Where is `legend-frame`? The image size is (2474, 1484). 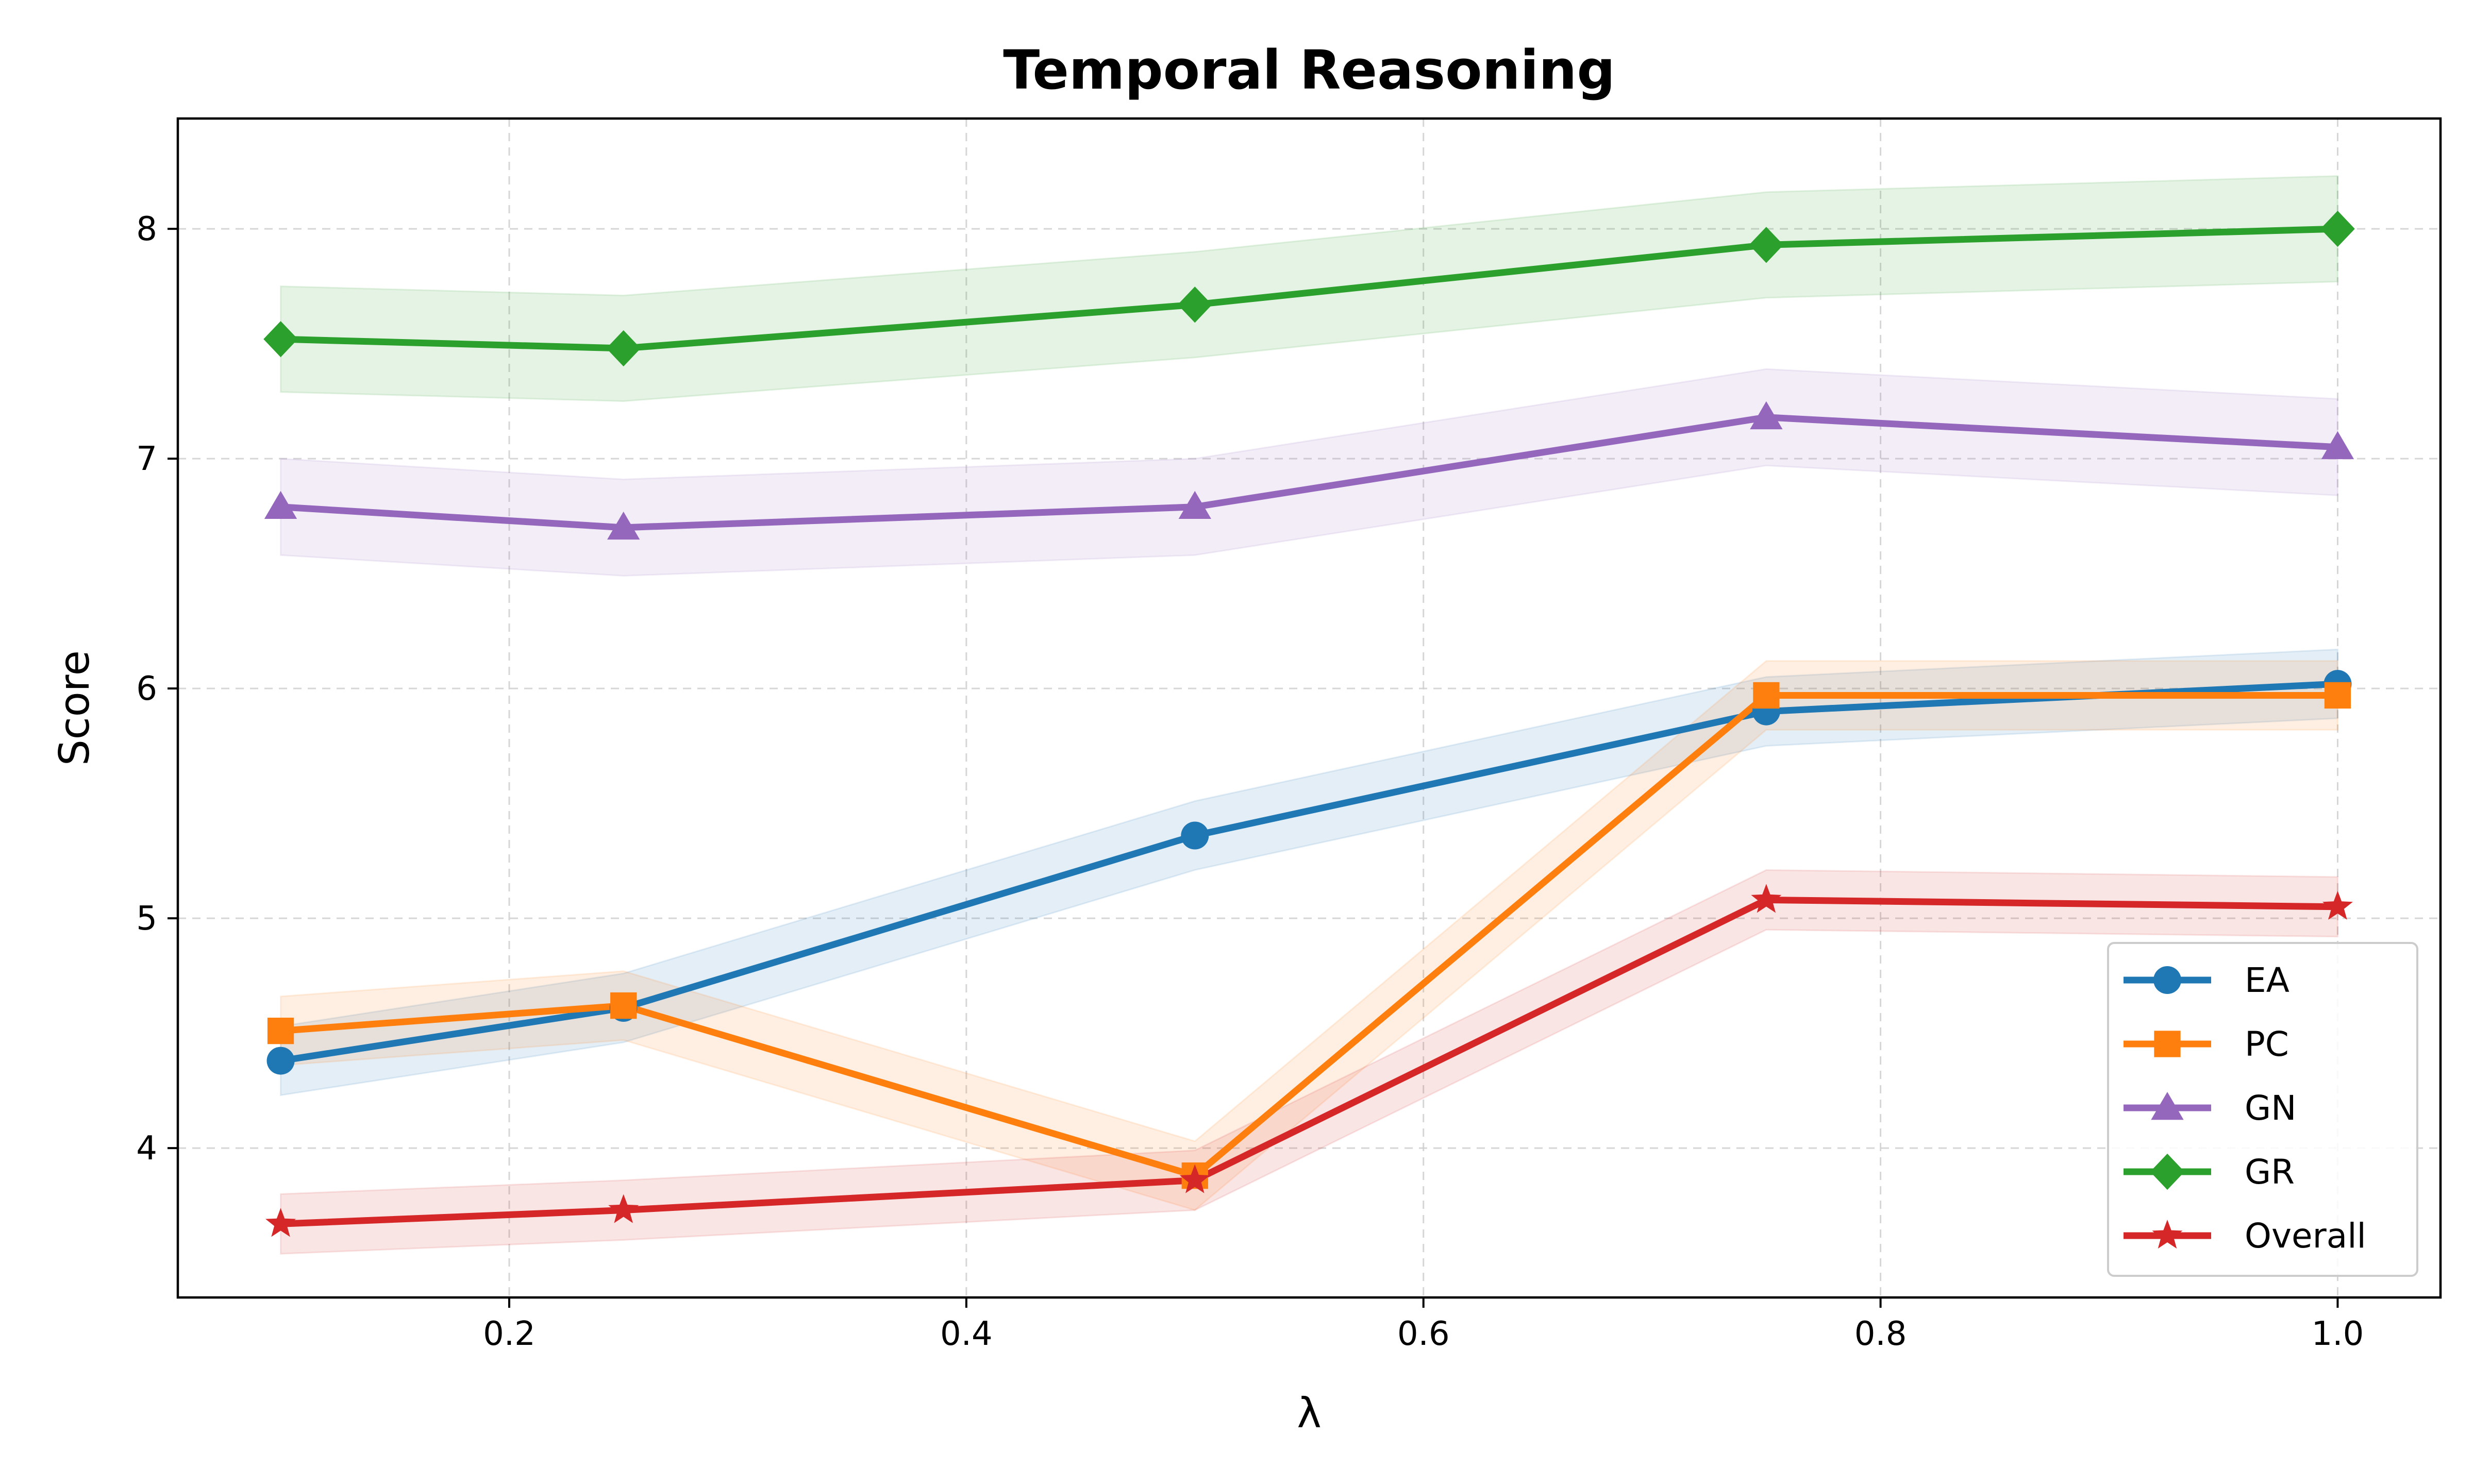 legend-frame is located at coordinates (2262, 1109).